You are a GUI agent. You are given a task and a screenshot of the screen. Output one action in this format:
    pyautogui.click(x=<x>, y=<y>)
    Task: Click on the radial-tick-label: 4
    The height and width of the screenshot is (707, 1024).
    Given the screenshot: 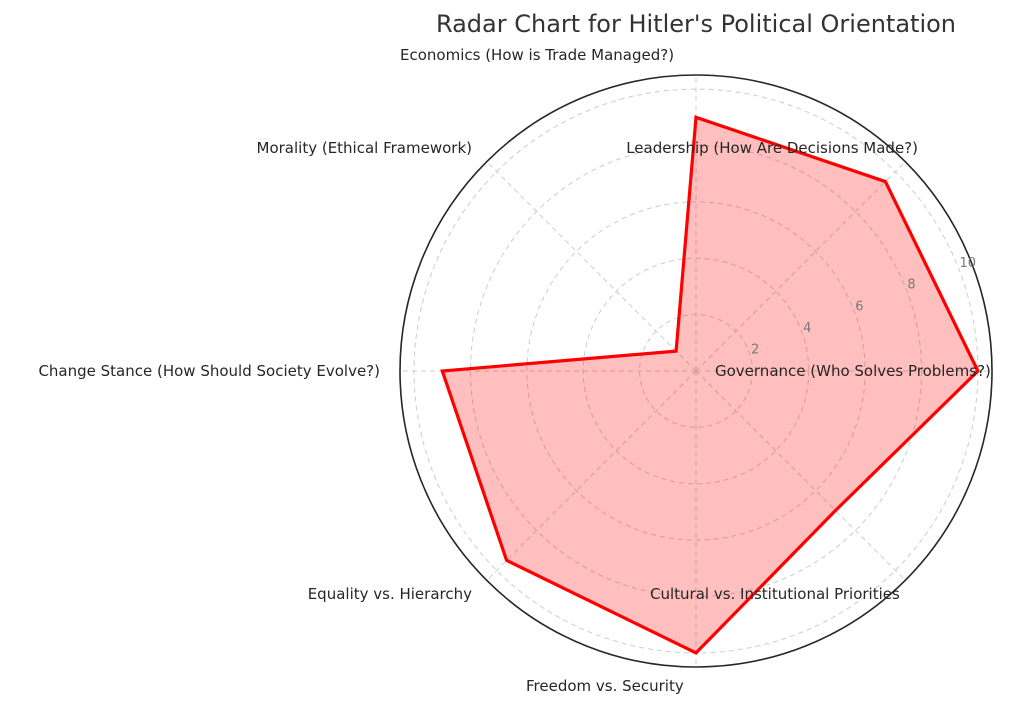 What is the action you would take?
    pyautogui.click(x=807, y=328)
    